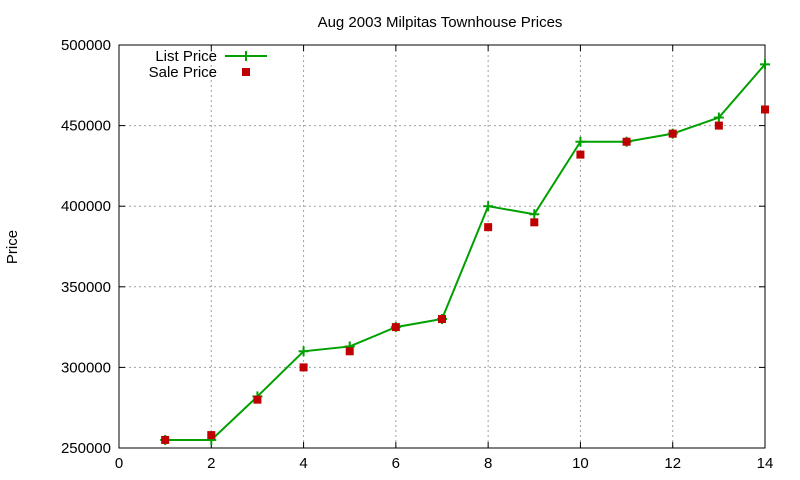 This screenshot has height=480, width=800. I want to click on legend-label-sale-price: Sale Price, so click(183, 72).